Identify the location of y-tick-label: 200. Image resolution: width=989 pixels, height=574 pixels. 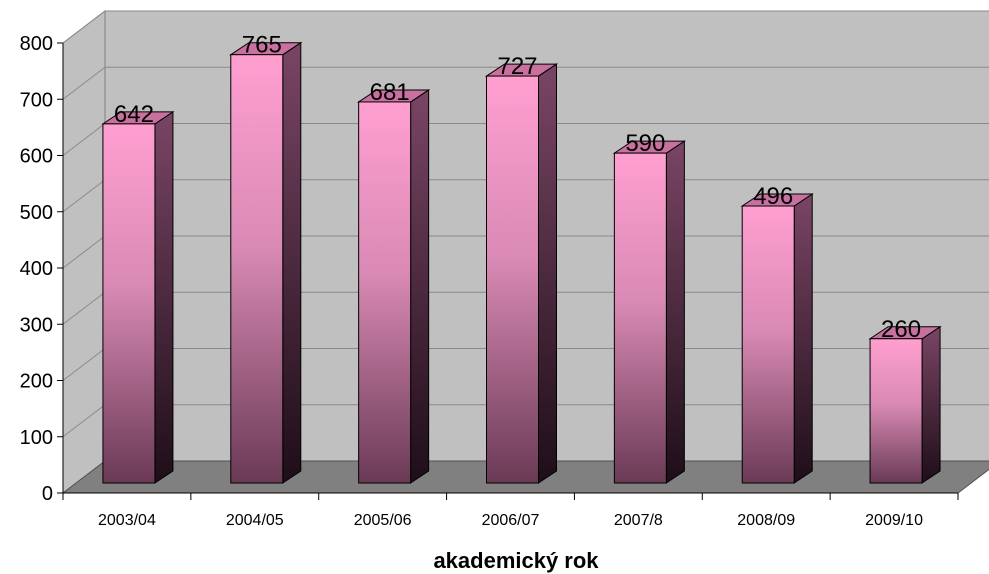
(36, 382).